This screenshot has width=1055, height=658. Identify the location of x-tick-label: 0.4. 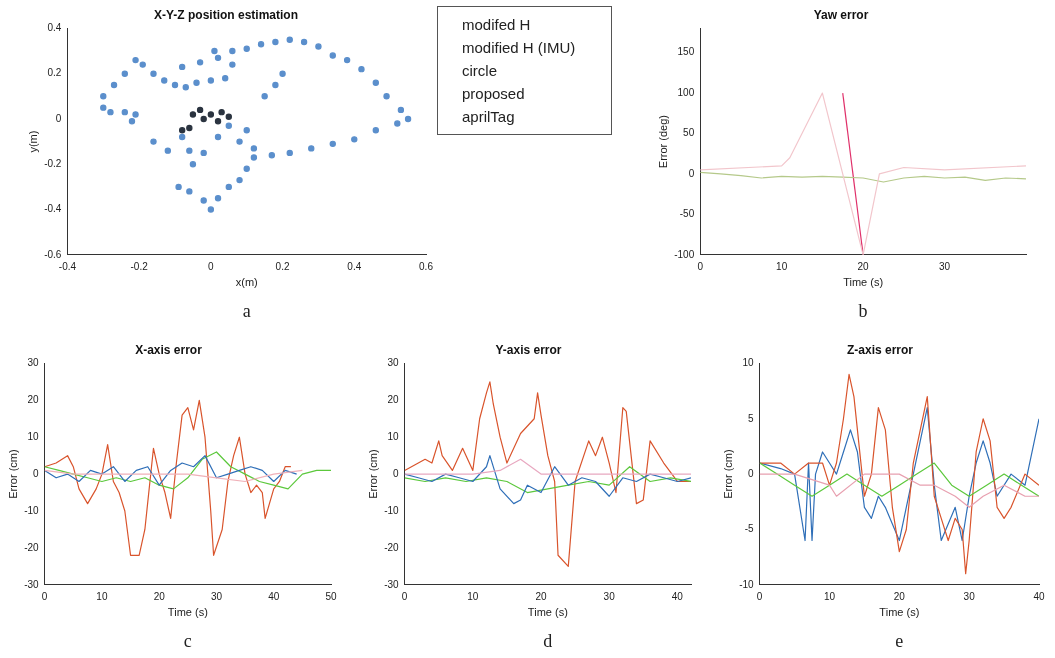
(354, 266).